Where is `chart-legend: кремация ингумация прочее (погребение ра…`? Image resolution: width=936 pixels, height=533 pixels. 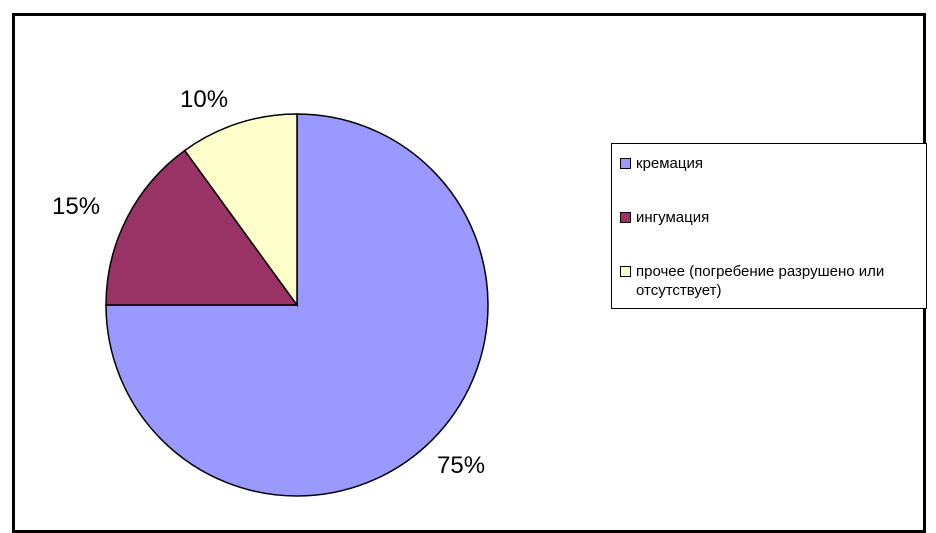 chart-legend: кремация ингумация прочее (погребение ра… is located at coordinates (769, 226).